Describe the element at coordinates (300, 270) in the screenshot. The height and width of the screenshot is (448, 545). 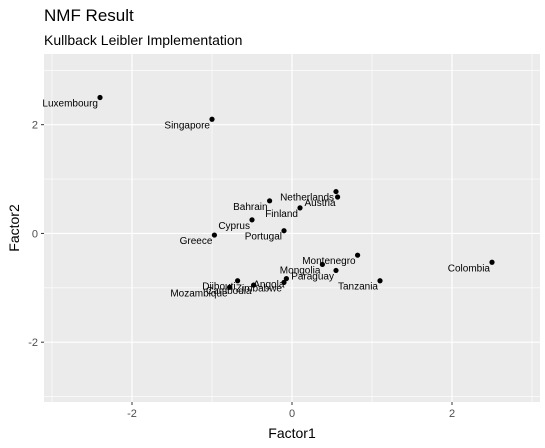
I see `point-label: Mongolia` at that location.